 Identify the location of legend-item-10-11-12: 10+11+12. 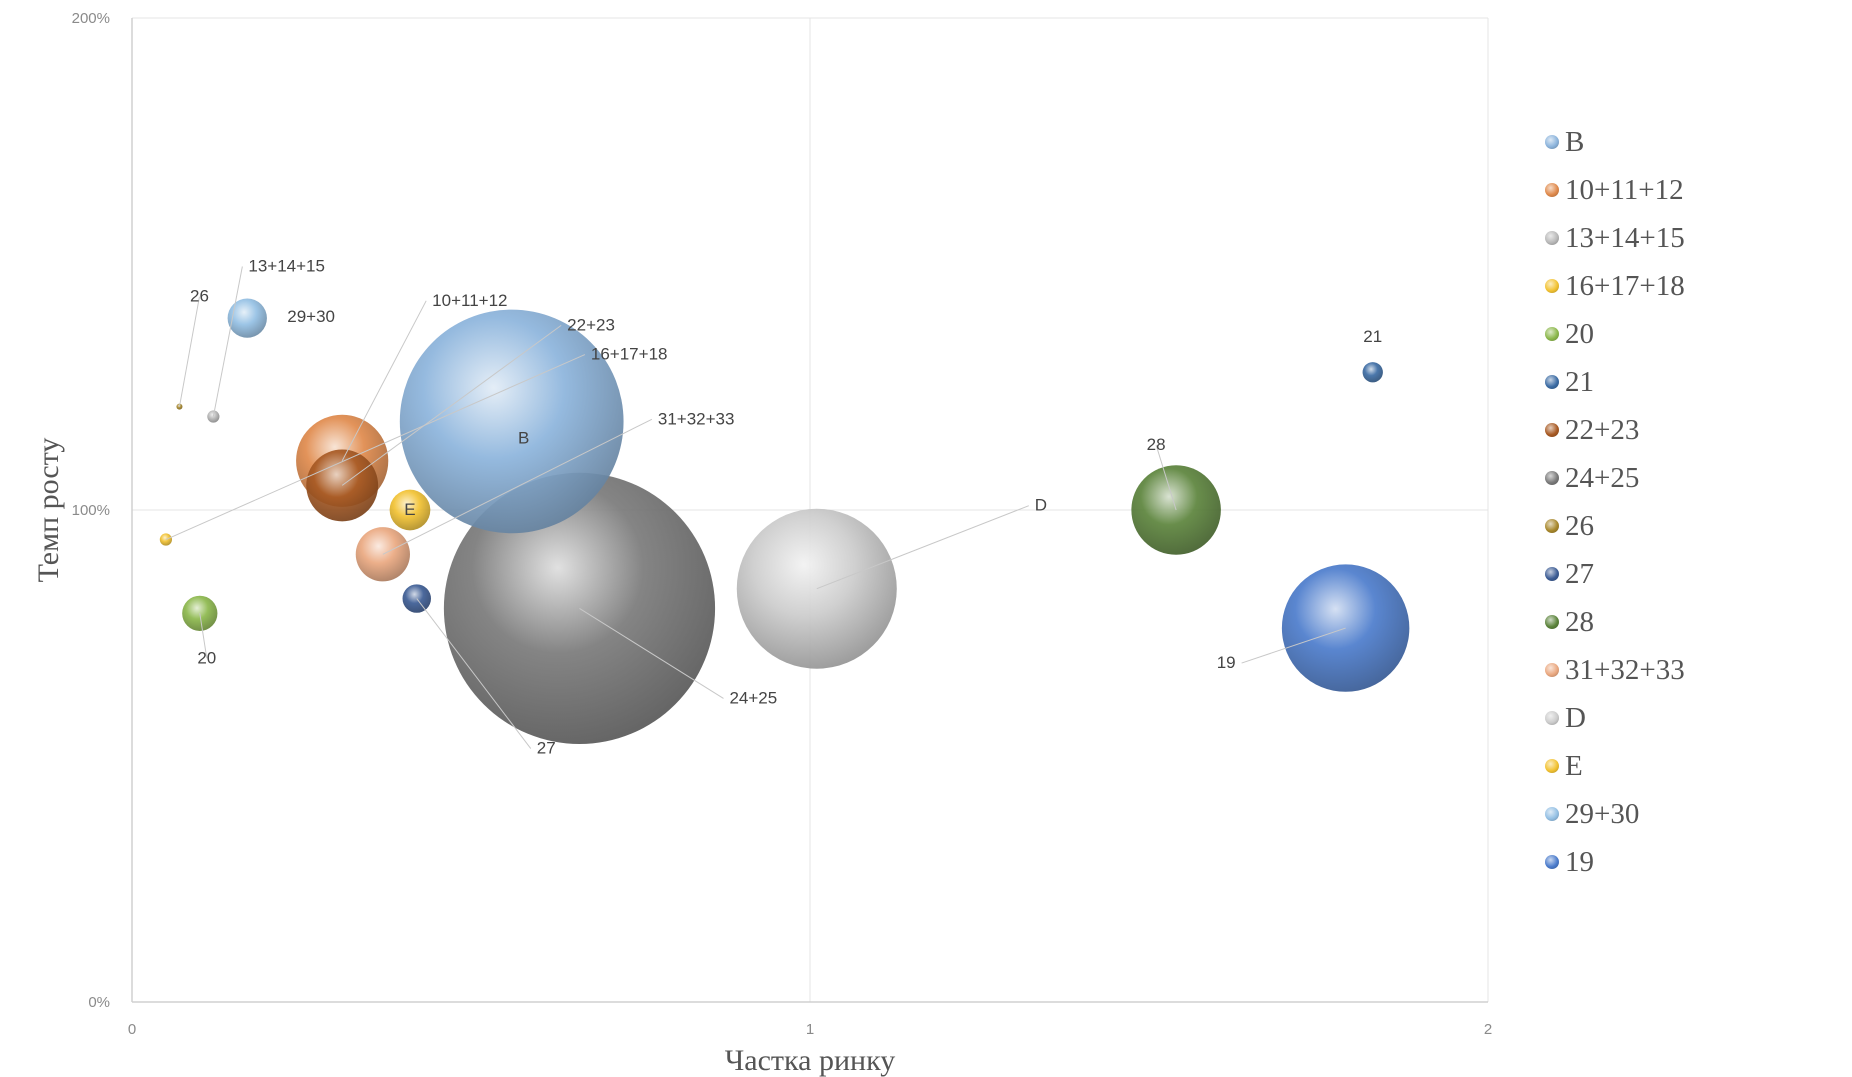
(1615, 190).